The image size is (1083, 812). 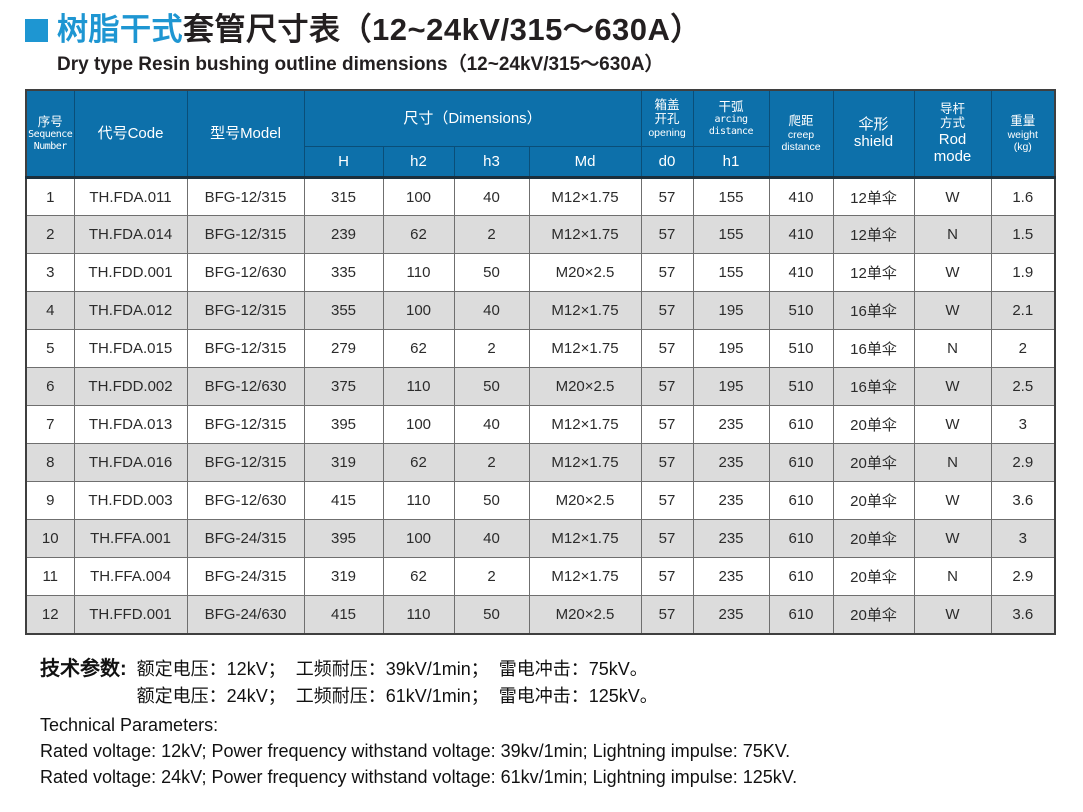 What do you see at coordinates (50, 501) in the screenshot?
I see `cell-seq: 9` at bounding box center [50, 501].